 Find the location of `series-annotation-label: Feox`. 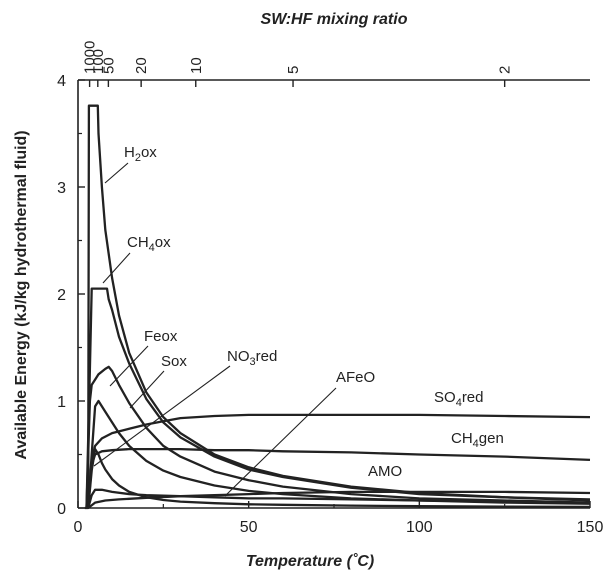

series-annotation-label: Feox is located at coordinates (161, 336).